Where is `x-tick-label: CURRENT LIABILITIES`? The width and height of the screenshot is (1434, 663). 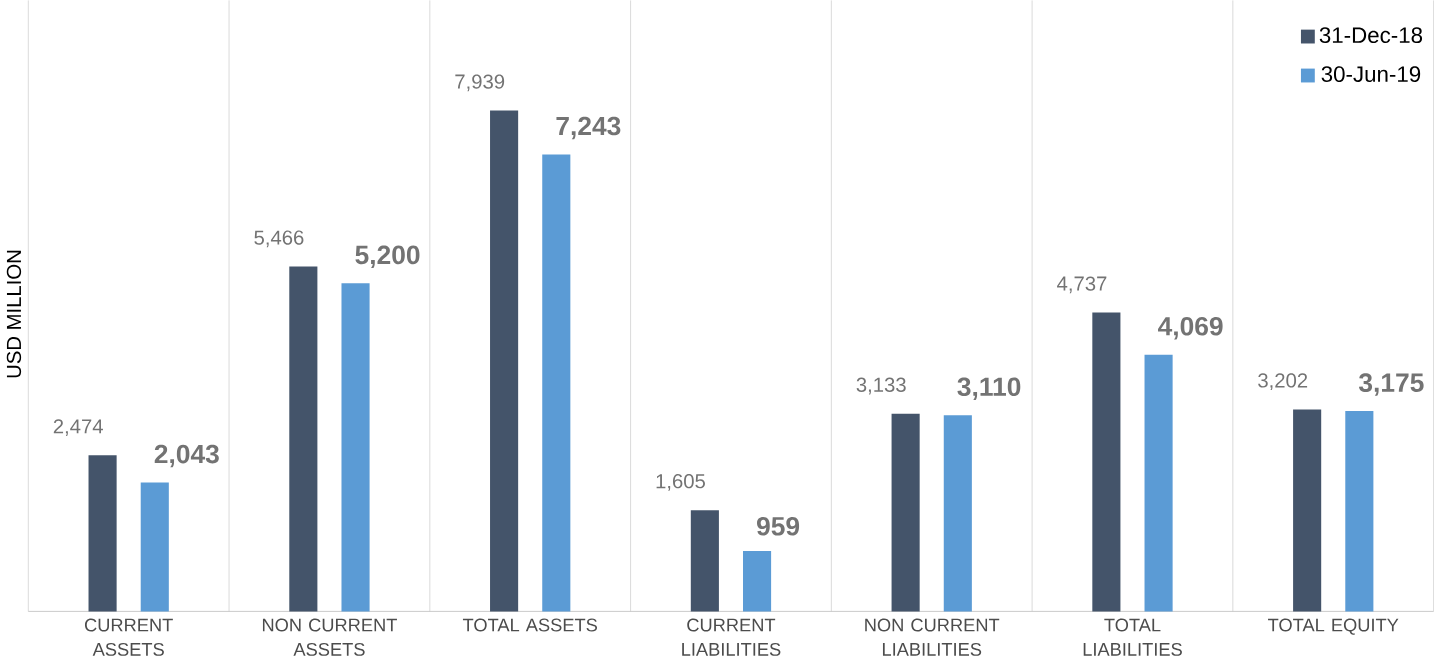
x-tick-label: CURRENT LIABILITIES is located at coordinates (731, 637).